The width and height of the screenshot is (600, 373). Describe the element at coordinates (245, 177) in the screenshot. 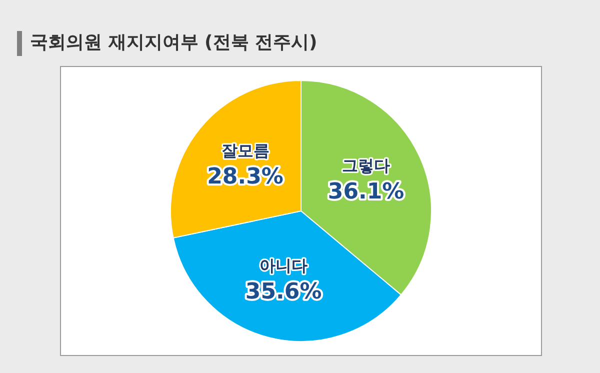

I see `data-label: 28.3%` at that location.